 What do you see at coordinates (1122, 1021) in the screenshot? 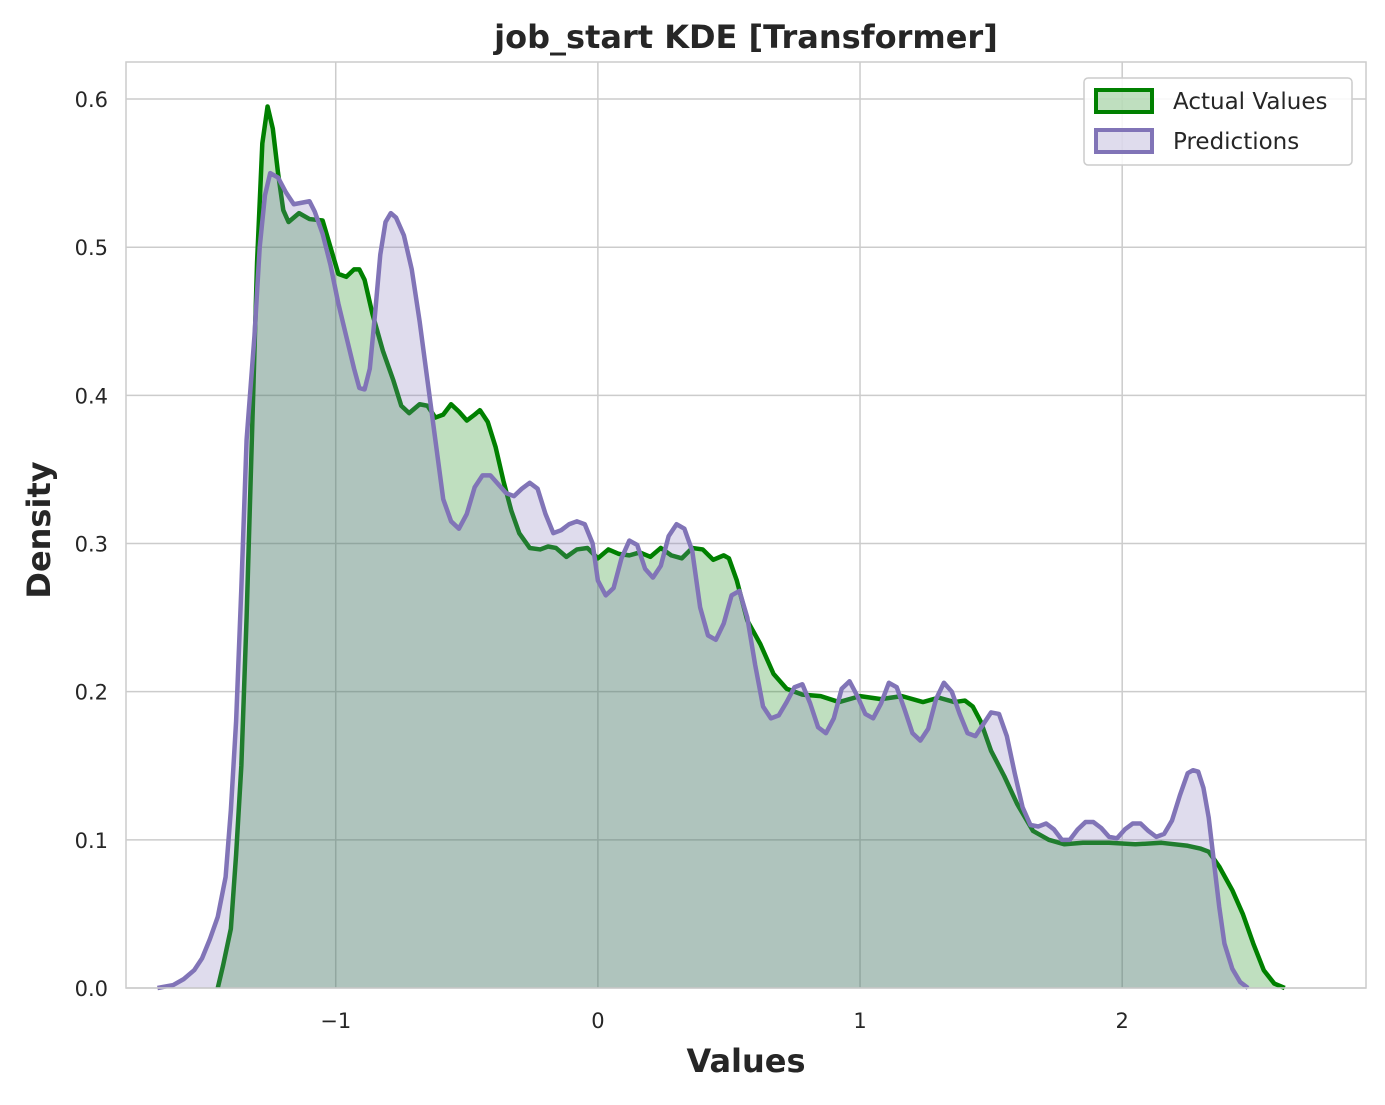
I see `x-tick-label: 2` at bounding box center [1122, 1021].